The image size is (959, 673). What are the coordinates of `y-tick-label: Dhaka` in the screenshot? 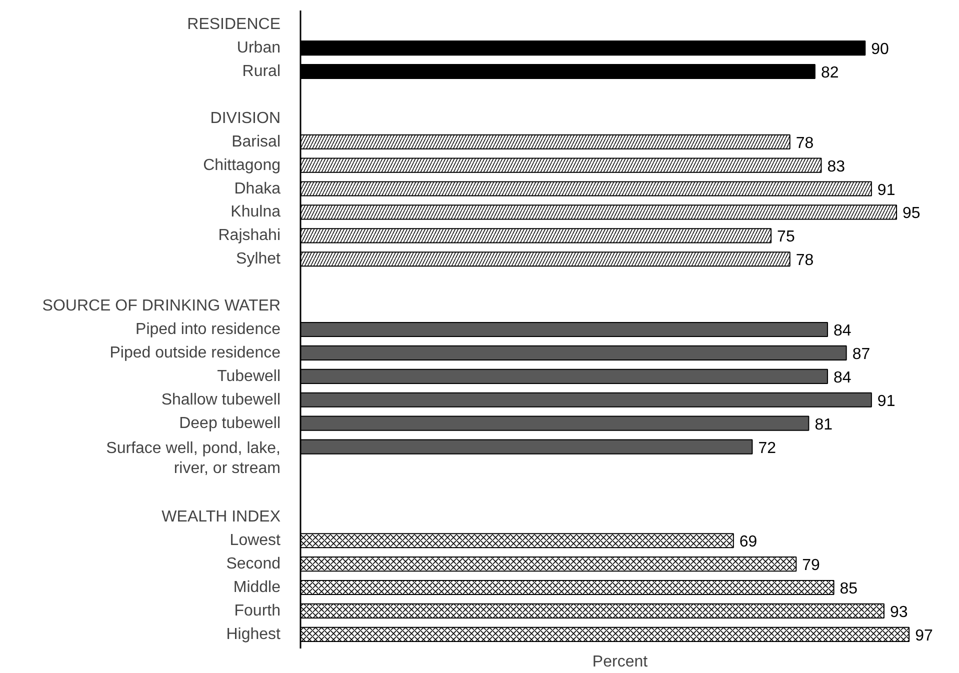 It's located at (257, 189).